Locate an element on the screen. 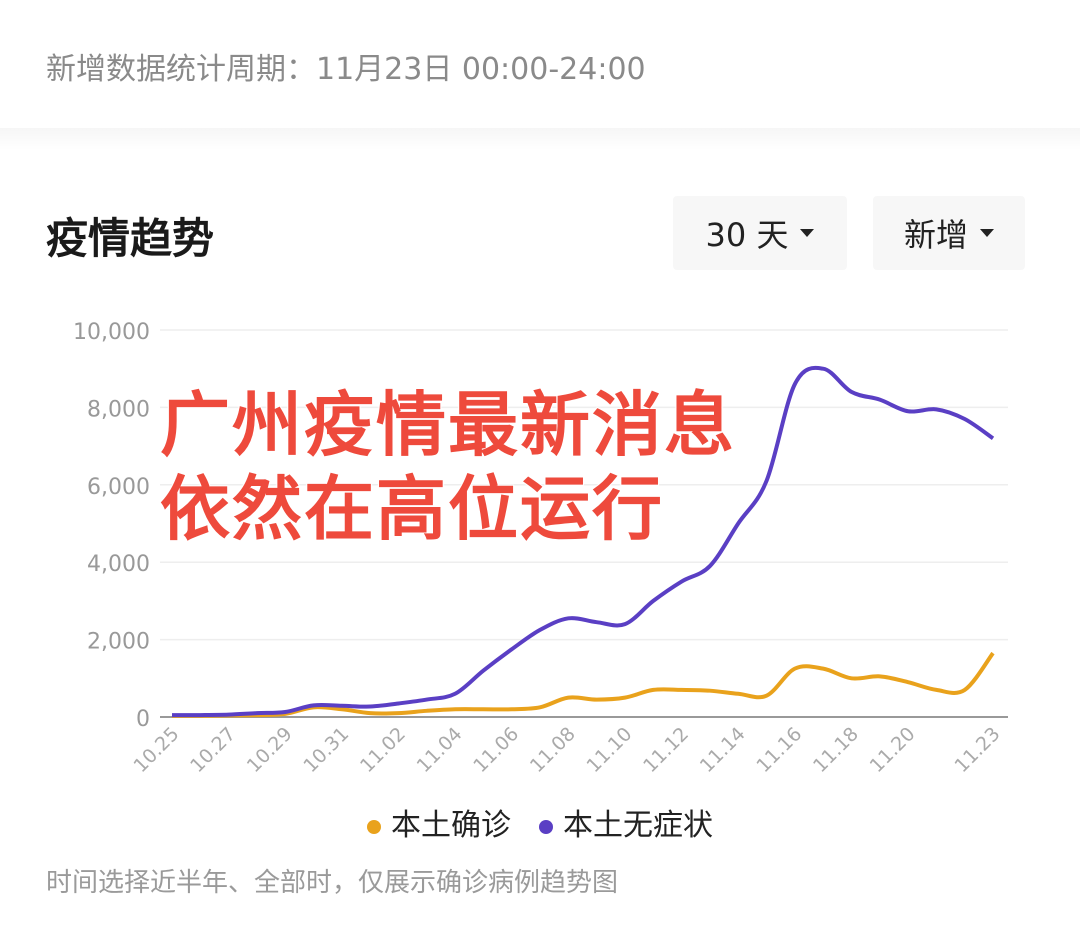  overlay-line-1: 广州疫情最新消息 is located at coordinates (447, 425).